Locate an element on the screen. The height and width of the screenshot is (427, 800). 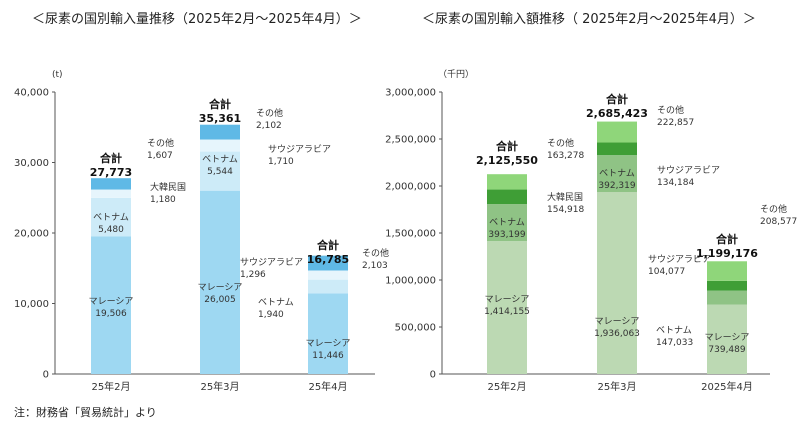
total-value: 2,685,423 is located at coordinates (617, 113).